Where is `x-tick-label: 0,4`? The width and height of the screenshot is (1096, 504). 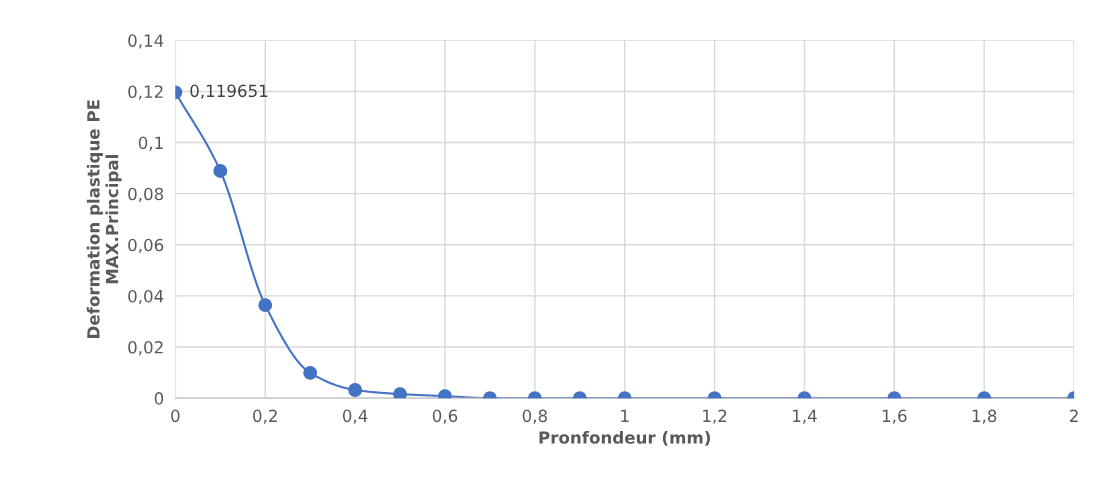
x-tick-label: 0,4 is located at coordinates (355, 416).